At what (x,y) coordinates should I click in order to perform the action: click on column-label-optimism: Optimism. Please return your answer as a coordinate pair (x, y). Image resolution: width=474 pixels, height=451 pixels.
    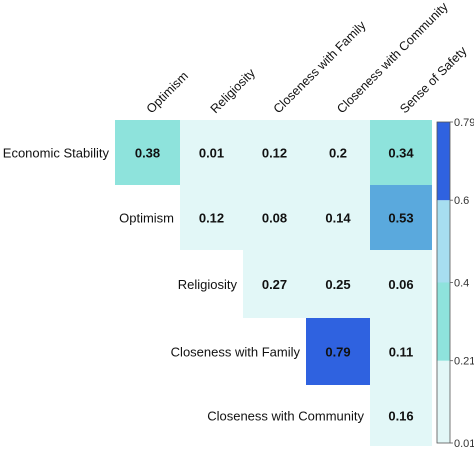
    Looking at the image, I should click on (167, 92).